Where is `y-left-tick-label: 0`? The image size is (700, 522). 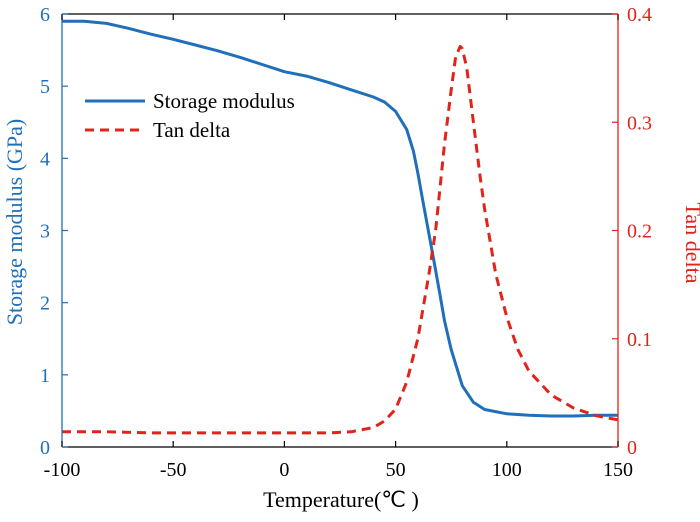 y-left-tick-label: 0 is located at coordinates (45, 448).